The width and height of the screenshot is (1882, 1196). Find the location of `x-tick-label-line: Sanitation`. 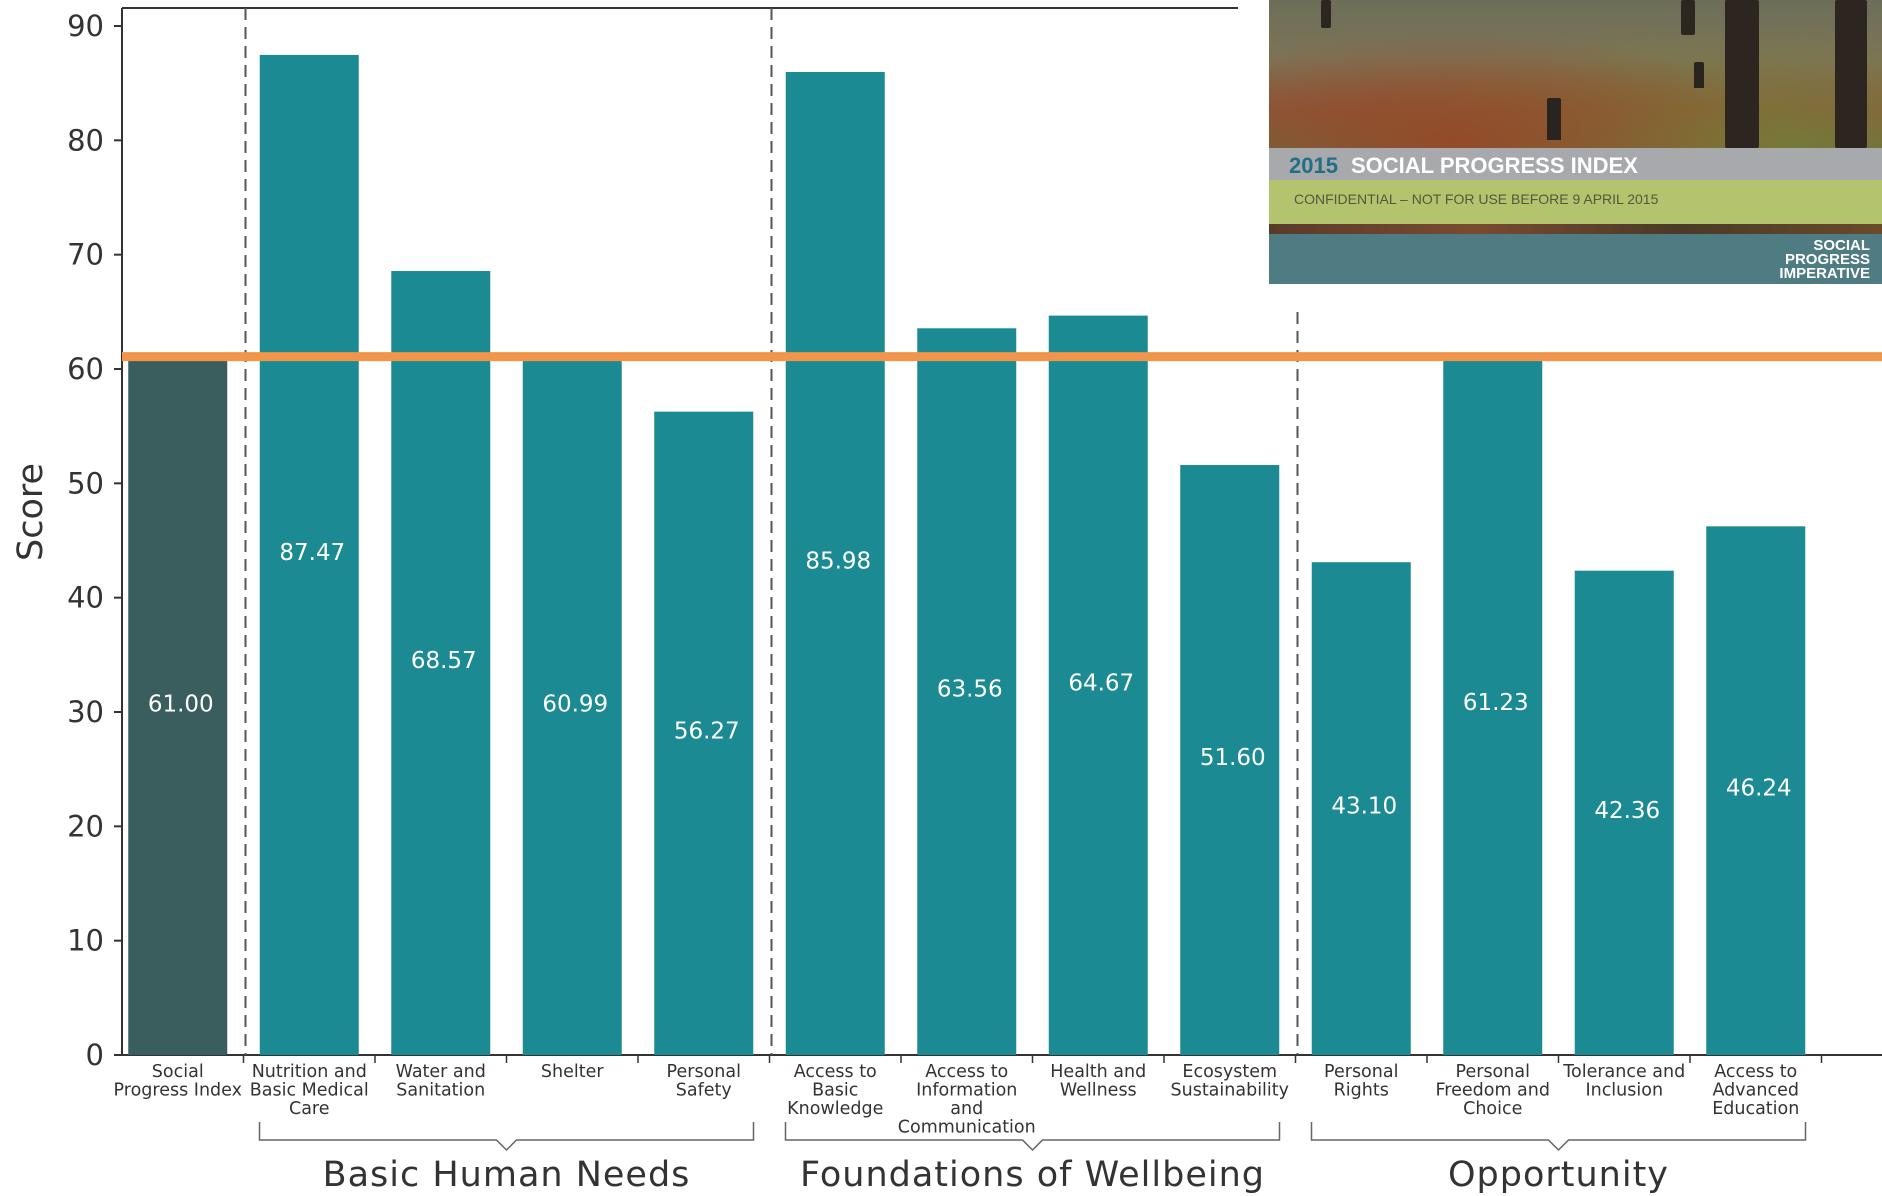

x-tick-label-line: Sanitation is located at coordinates (440, 1091).